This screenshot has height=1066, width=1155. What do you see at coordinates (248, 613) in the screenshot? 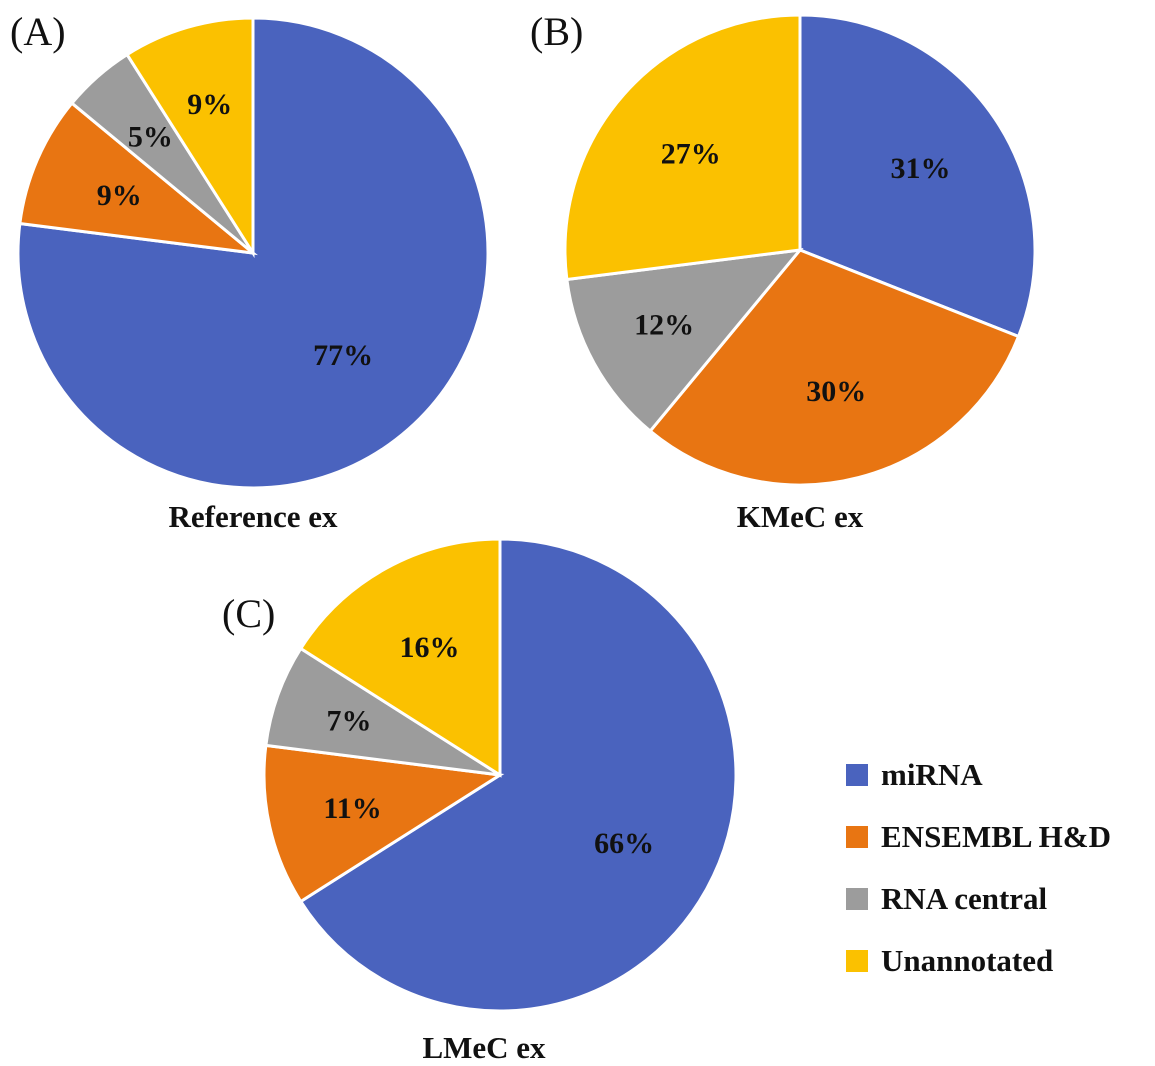
I see `panel-letter-c: (C)` at bounding box center [248, 613].